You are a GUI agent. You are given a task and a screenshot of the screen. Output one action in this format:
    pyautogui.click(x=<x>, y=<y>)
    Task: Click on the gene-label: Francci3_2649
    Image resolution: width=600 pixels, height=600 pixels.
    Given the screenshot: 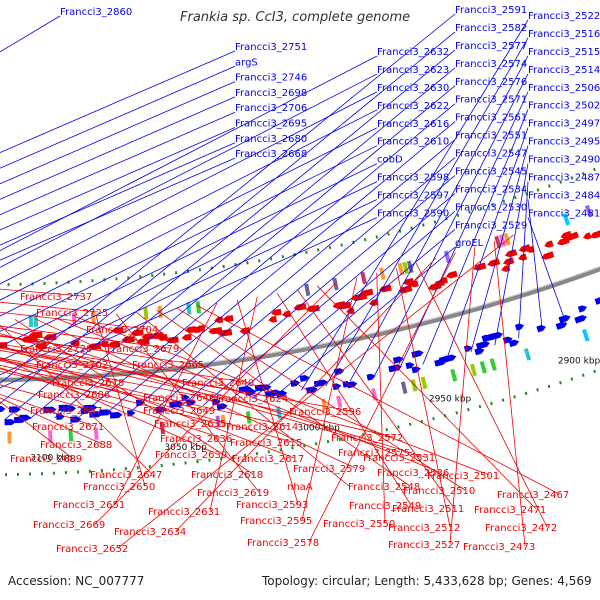 What is the action you would take?
    pyautogui.click(x=179, y=411)
    